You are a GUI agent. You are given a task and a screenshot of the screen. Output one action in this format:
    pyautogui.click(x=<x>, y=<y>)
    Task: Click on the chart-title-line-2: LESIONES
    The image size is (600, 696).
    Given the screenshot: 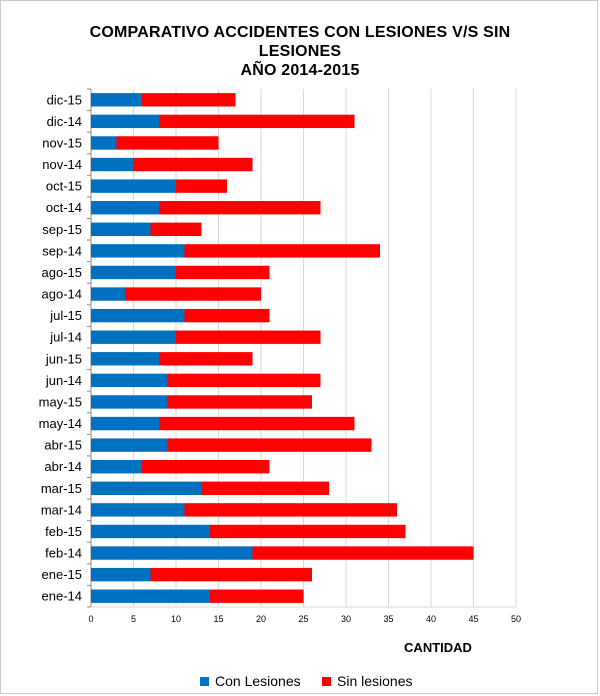 What is the action you would take?
    pyautogui.click(x=300, y=51)
    